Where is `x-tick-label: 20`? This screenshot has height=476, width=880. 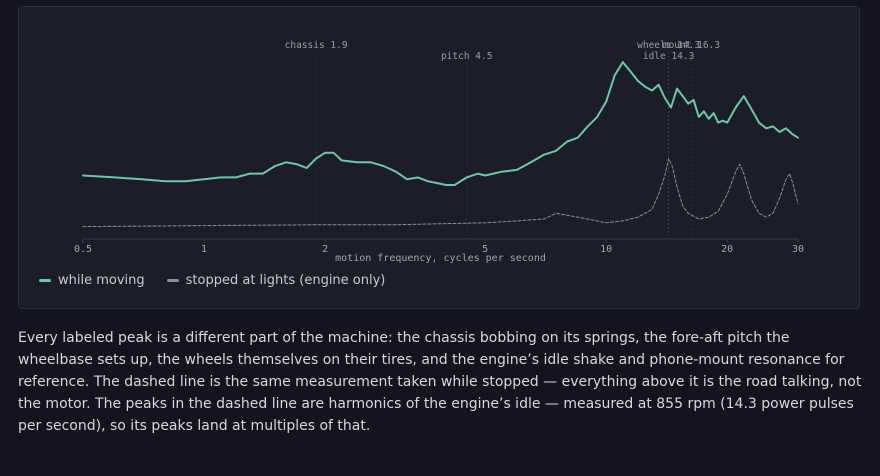
x-tick-label: 20 is located at coordinates (727, 249).